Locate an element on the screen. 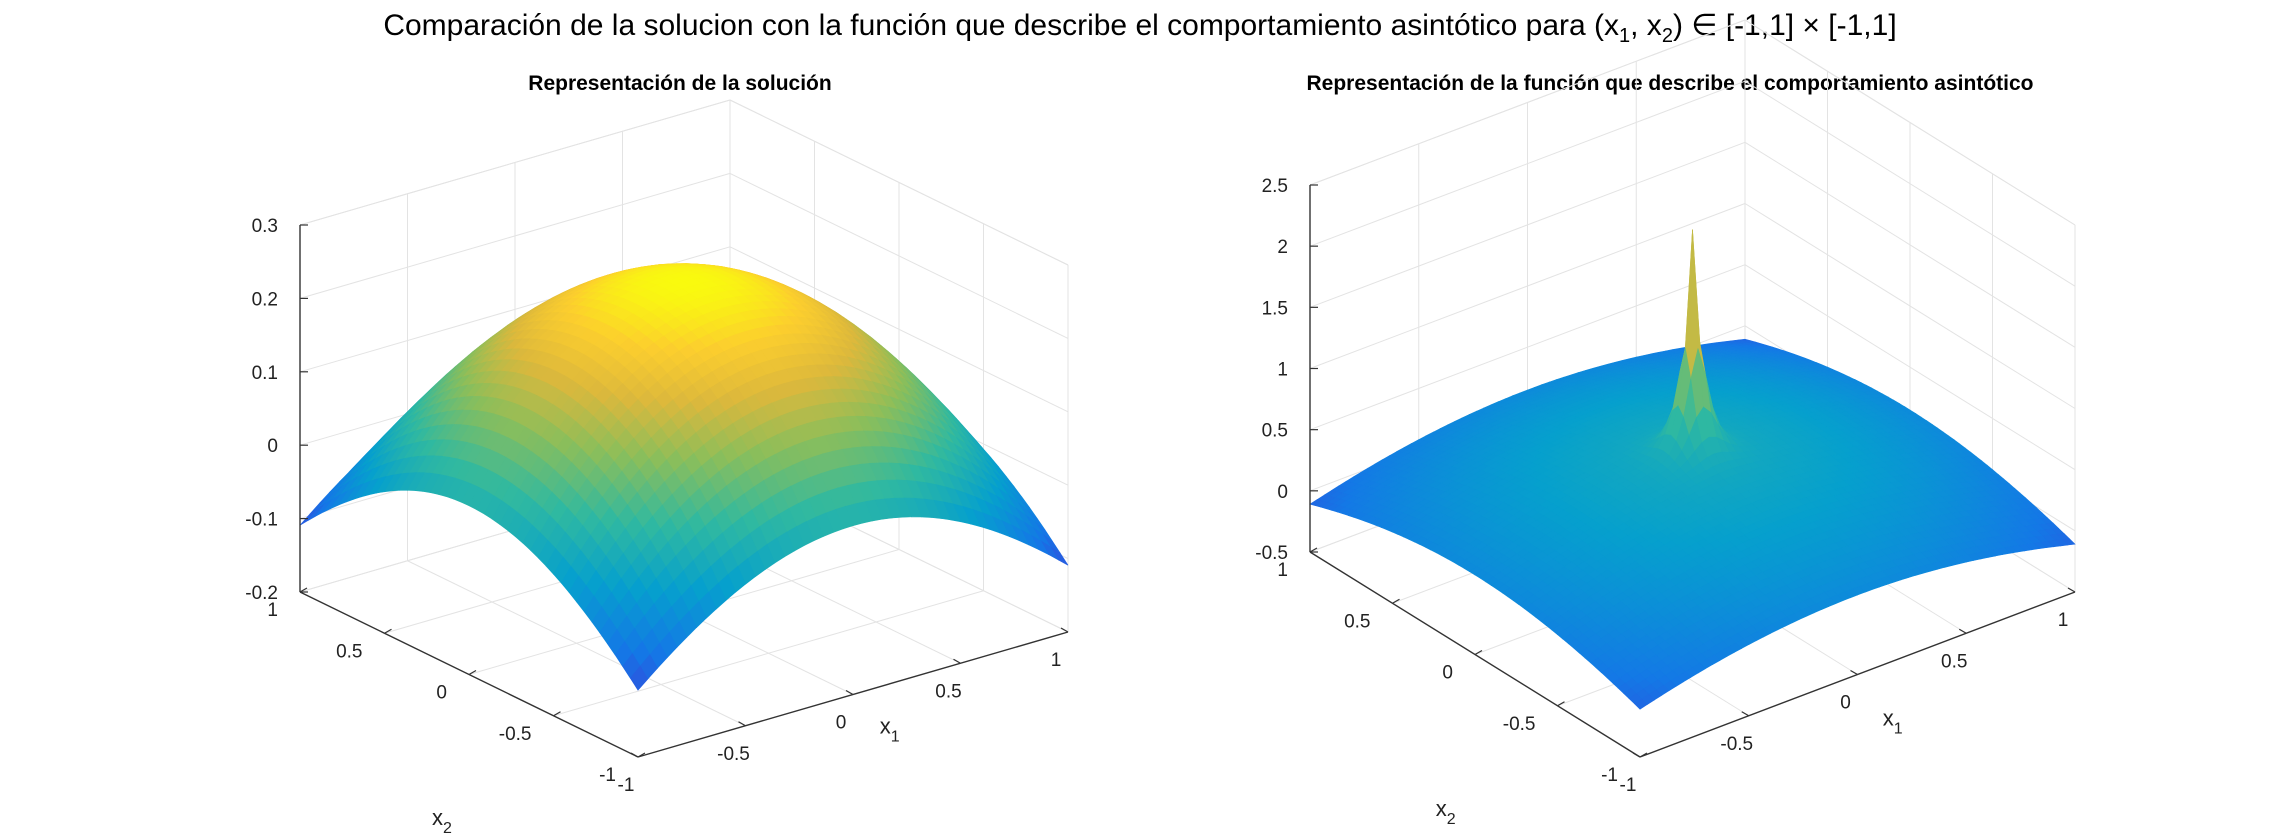 The height and width of the screenshot is (840, 2280). left-axes-title: Representación de la solución is located at coordinates (680, 83).